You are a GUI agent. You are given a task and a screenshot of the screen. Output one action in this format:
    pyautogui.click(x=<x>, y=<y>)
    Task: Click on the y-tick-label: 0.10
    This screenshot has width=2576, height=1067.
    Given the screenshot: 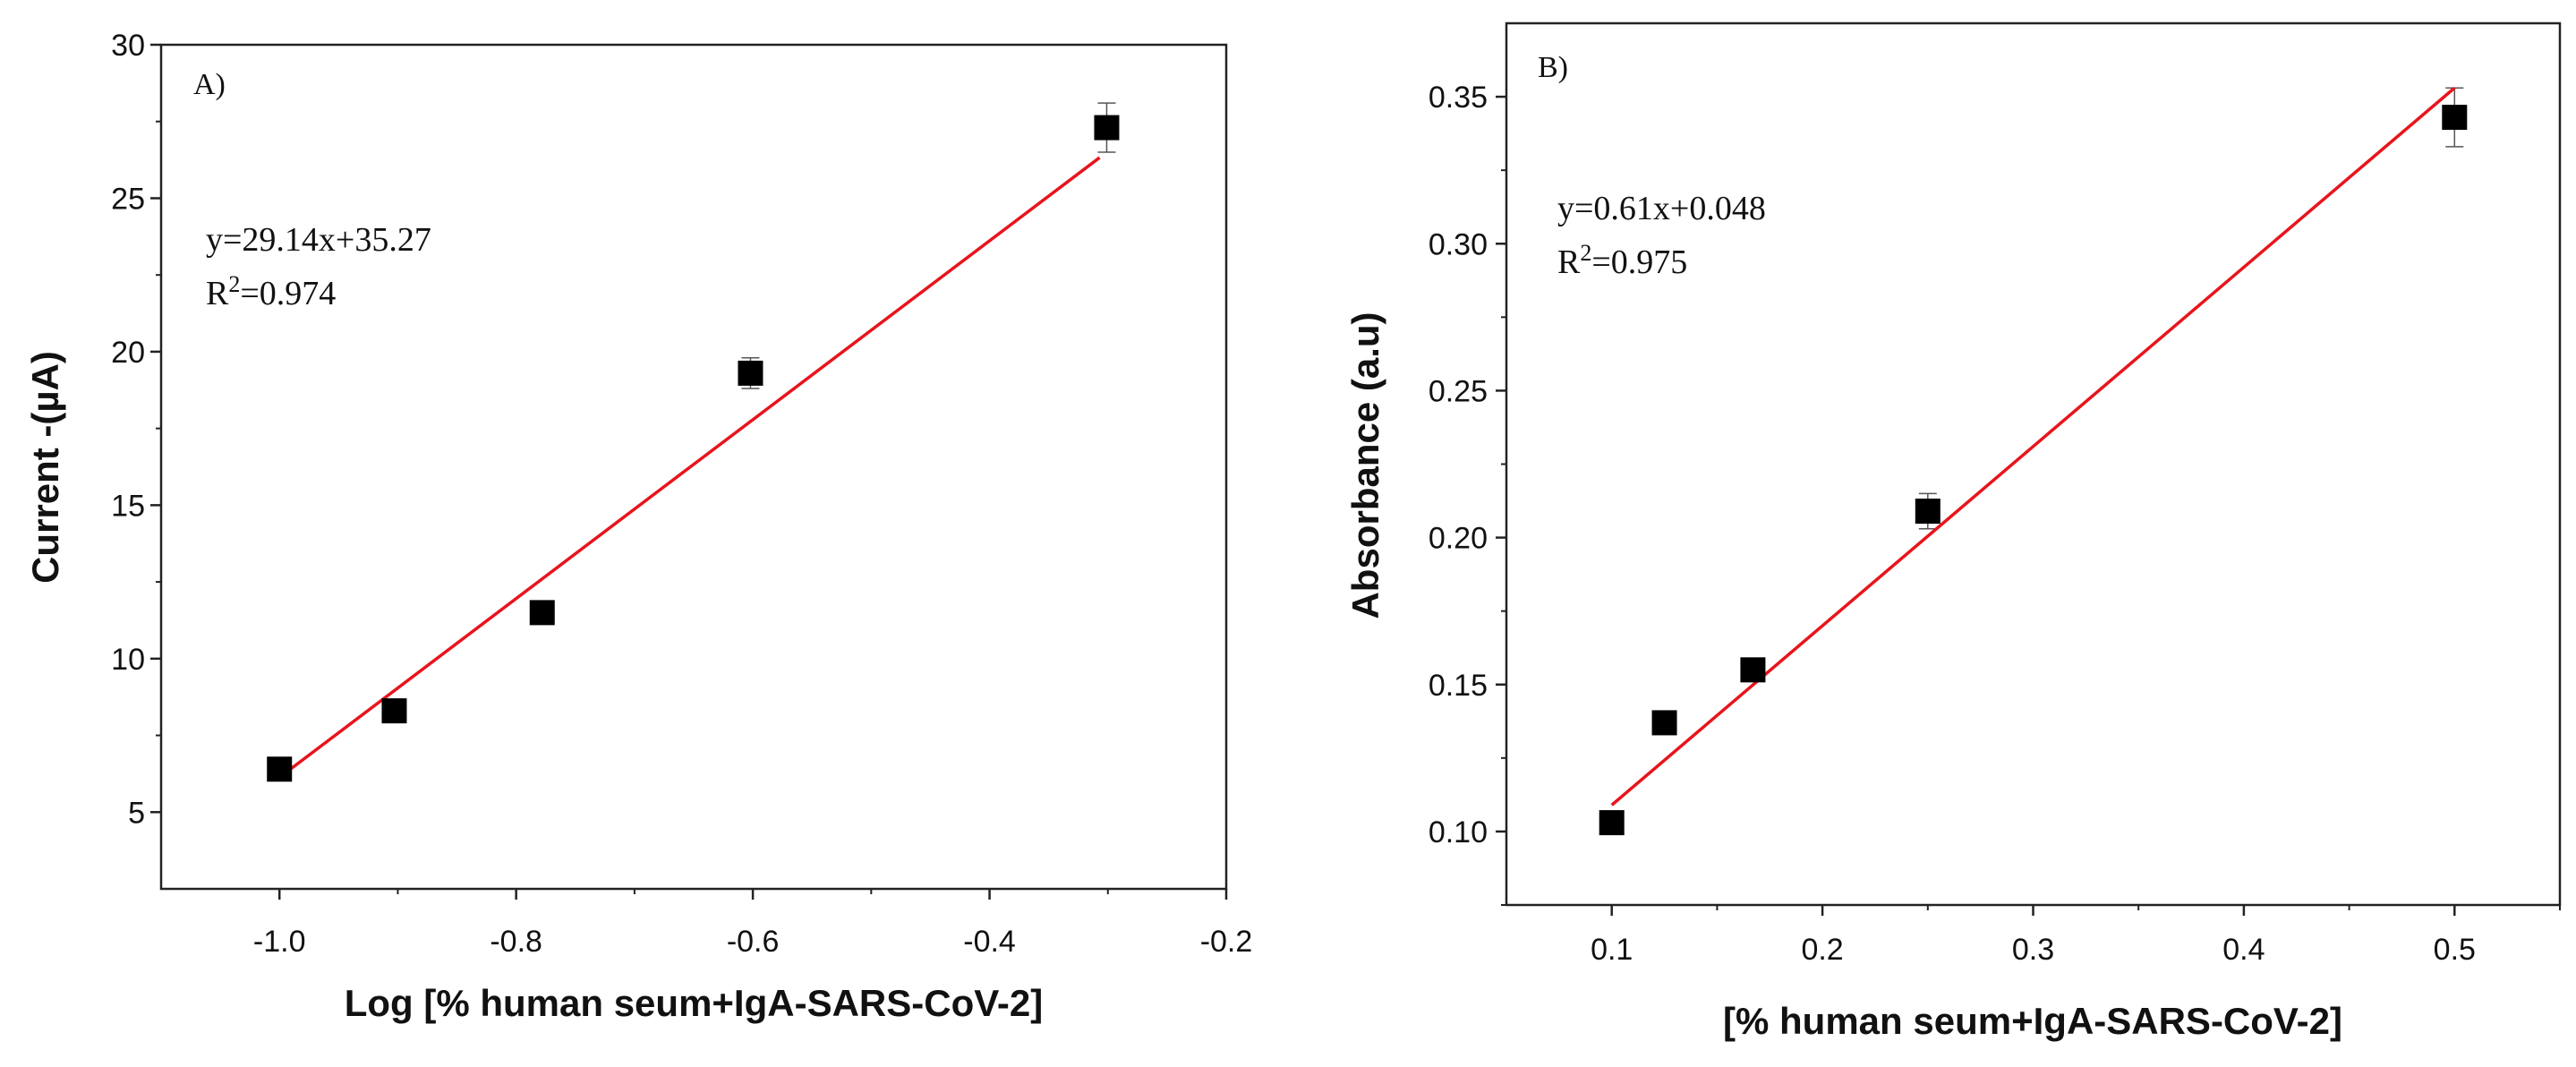 What is the action you would take?
    pyautogui.click(x=1458, y=832)
    